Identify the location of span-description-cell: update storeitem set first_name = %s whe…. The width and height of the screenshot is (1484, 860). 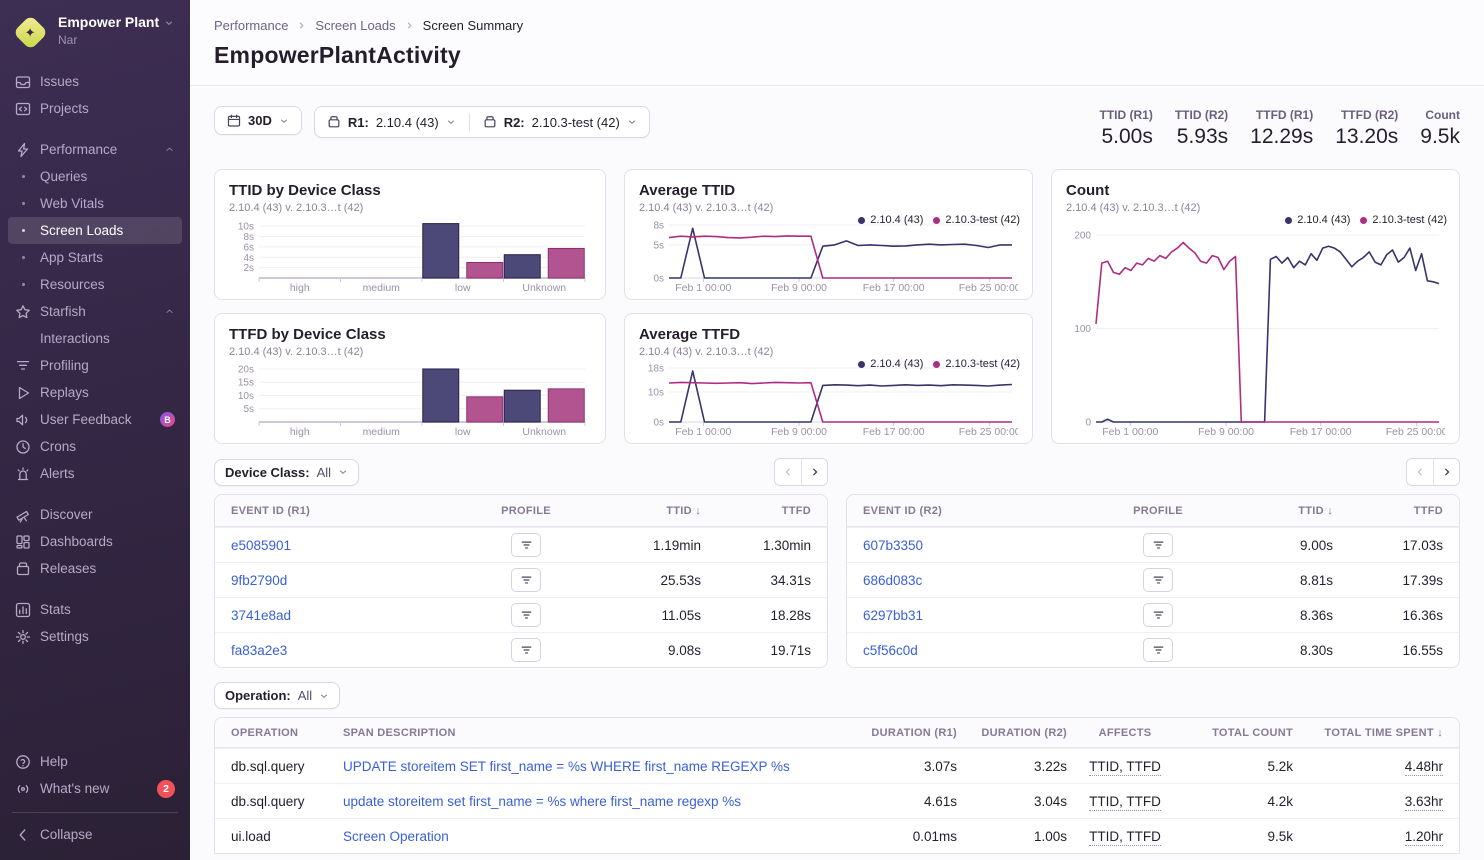
(595, 801).